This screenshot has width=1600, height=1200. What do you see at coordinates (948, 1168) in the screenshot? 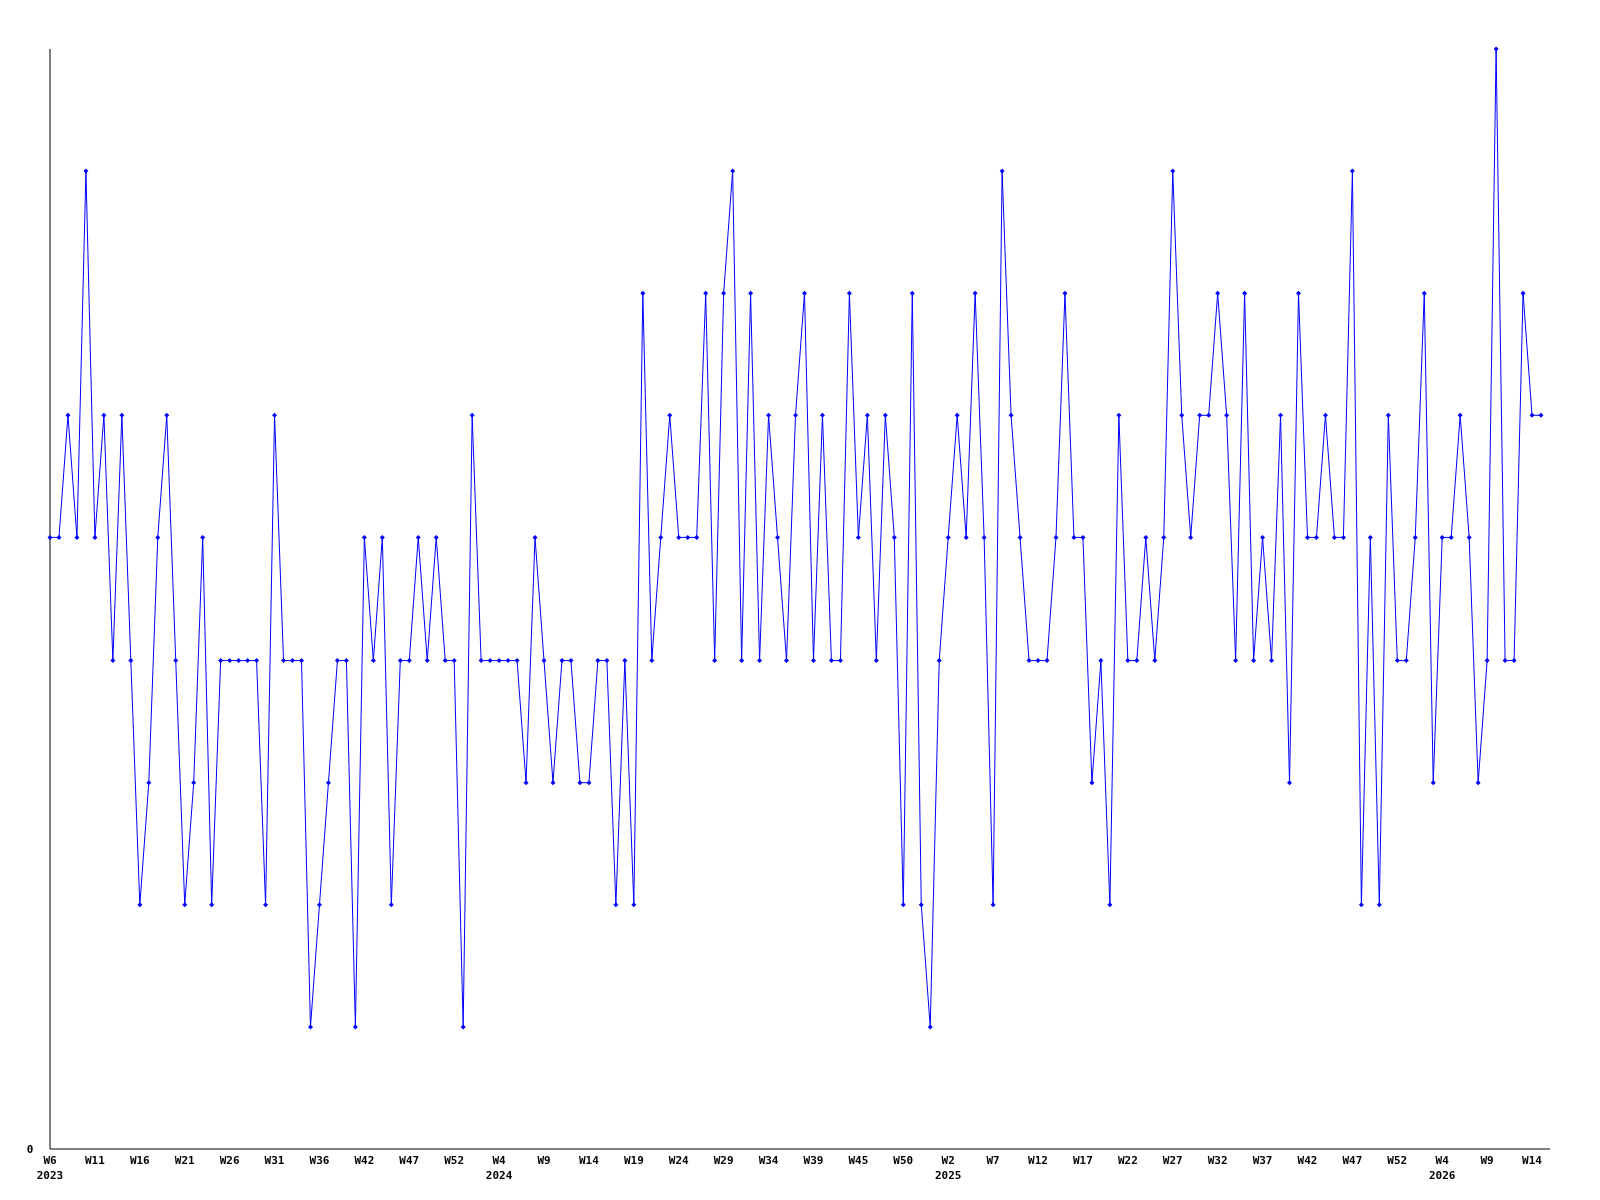
I see `x-tick-label: W2 2025` at bounding box center [948, 1168].